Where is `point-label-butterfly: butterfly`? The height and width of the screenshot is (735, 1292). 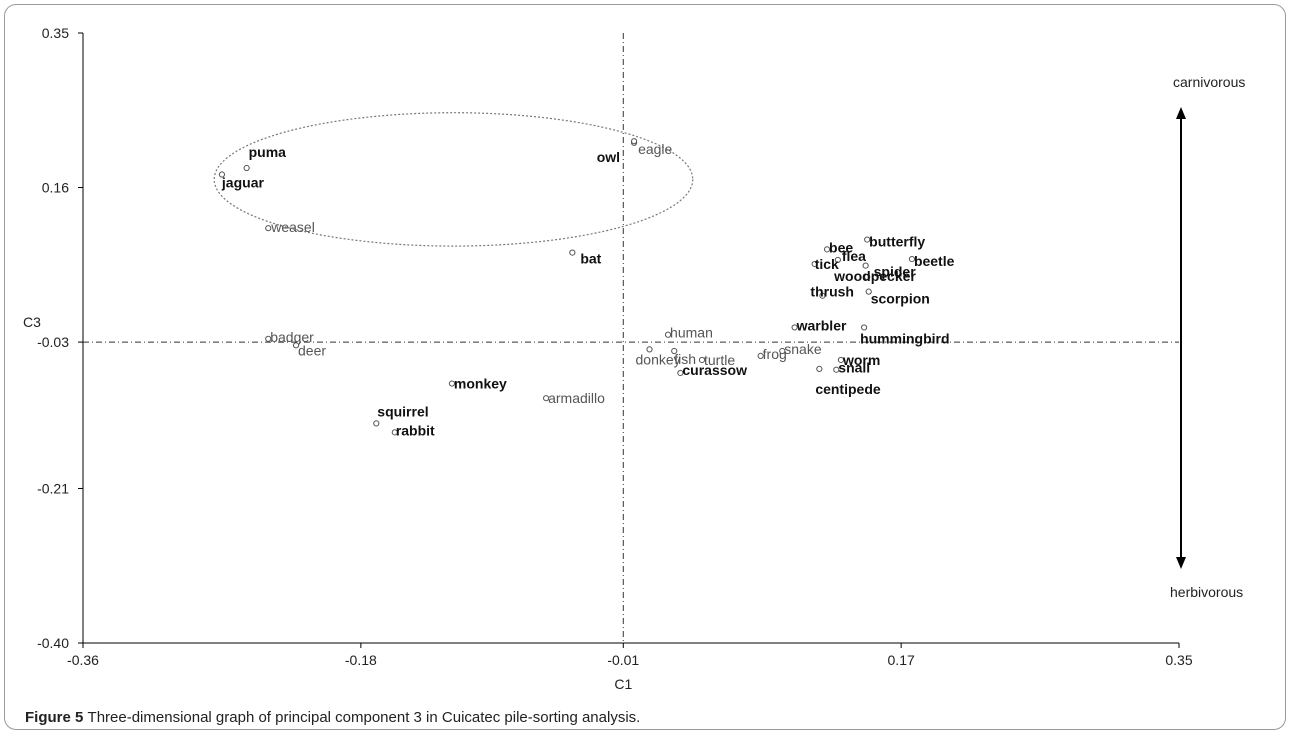 point-label-butterfly: butterfly is located at coordinates (897, 242).